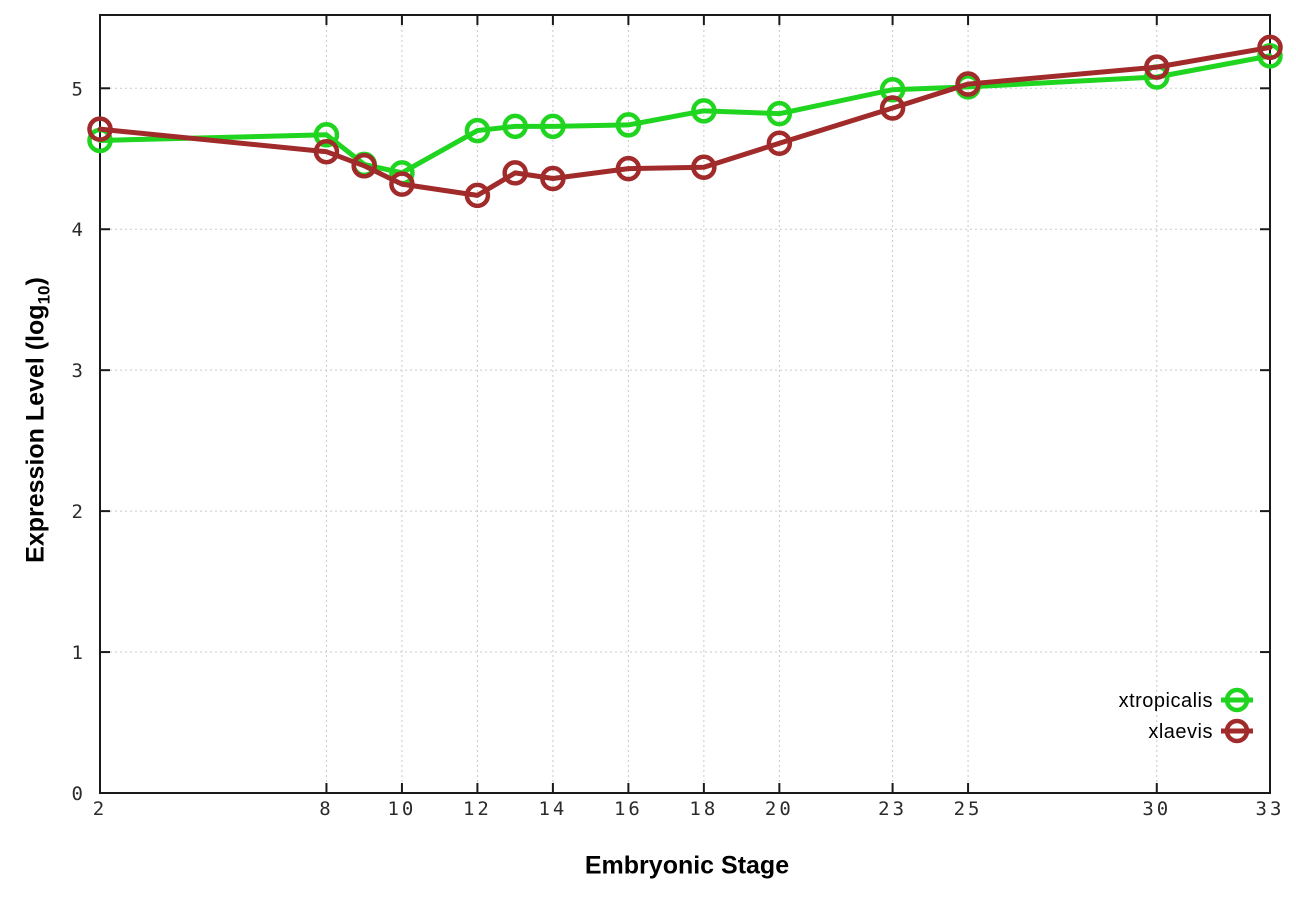  What do you see at coordinates (1270, 809) in the screenshot?
I see `x-tick-label: 33` at bounding box center [1270, 809].